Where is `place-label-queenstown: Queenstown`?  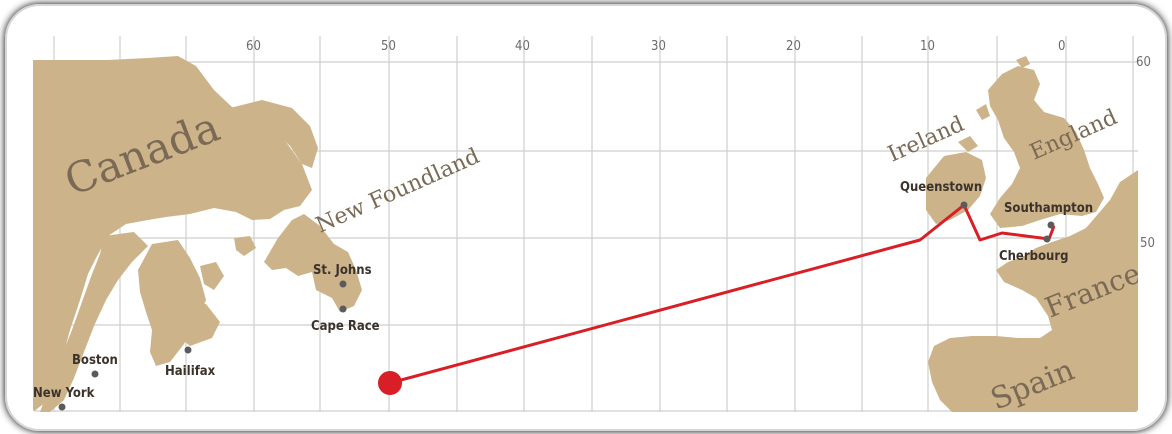 place-label-queenstown: Queenstown is located at coordinates (941, 187).